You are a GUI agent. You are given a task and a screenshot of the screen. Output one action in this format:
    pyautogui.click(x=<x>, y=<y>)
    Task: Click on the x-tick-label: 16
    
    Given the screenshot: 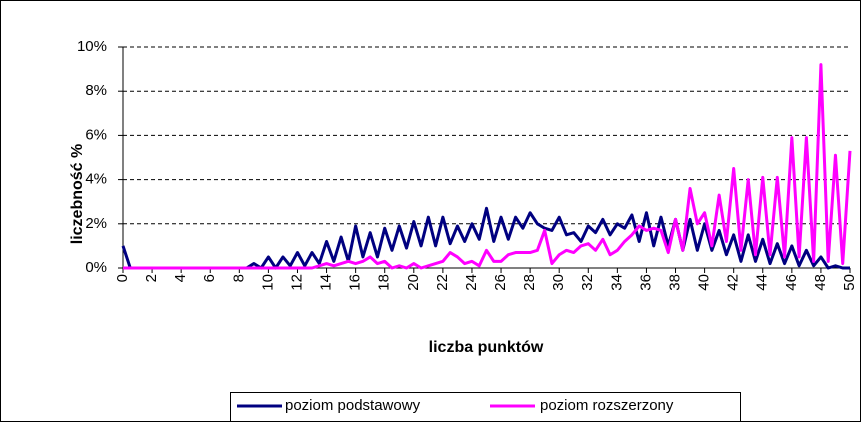 What is the action you would take?
    pyautogui.click(x=355, y=282)
    